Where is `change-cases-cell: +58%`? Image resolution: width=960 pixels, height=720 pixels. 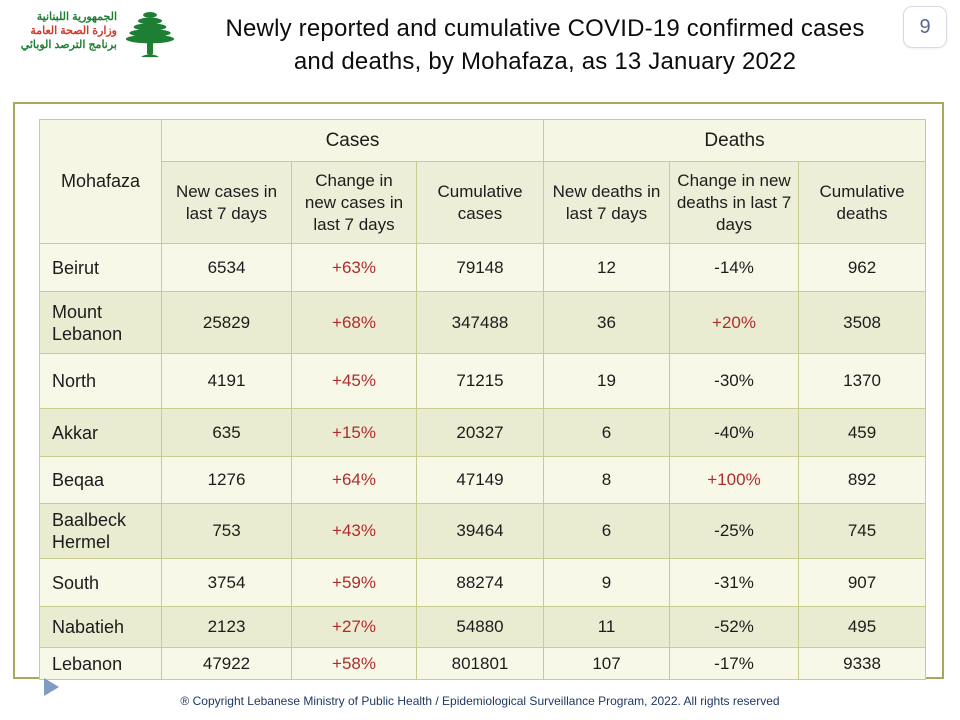
change-cases-cell: +58% is located at coordinates (354, 663).